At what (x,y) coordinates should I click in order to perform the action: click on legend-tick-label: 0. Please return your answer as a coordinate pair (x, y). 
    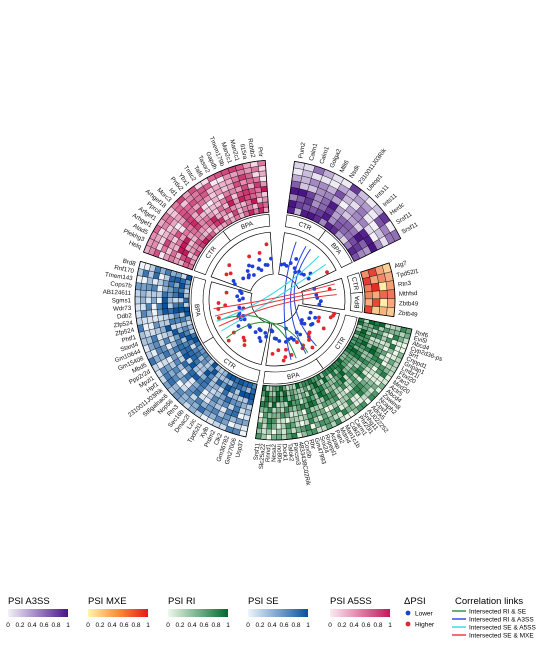
    Looking at the image, I should click on (248, 625).